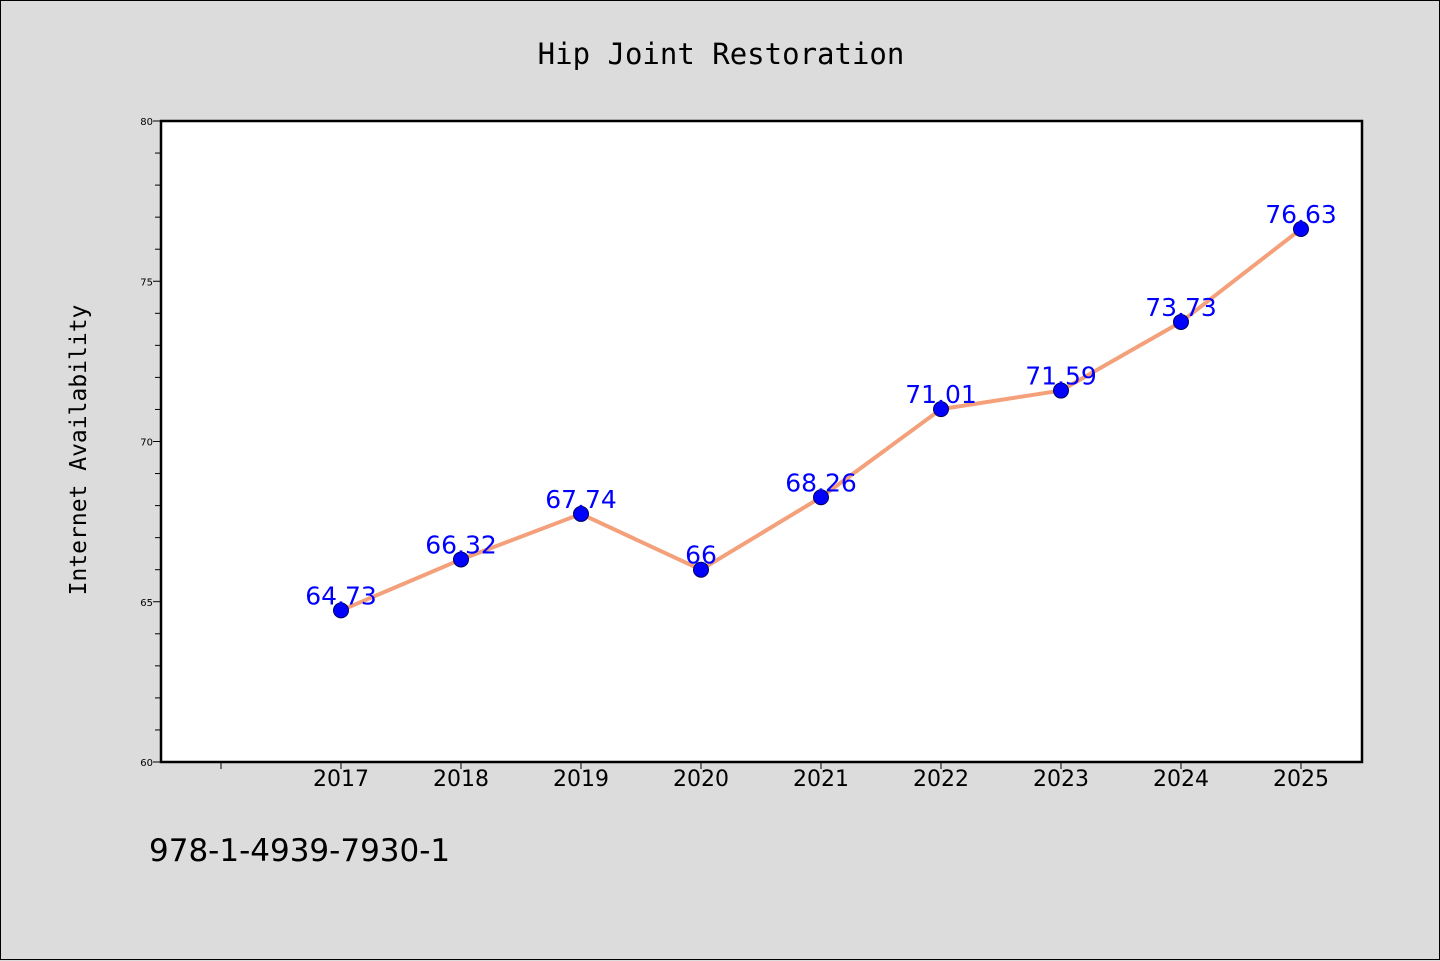  Describe the element at coordinates (1181, 779) in the screenshot. I see `x-tick-label: 2024` at that location.